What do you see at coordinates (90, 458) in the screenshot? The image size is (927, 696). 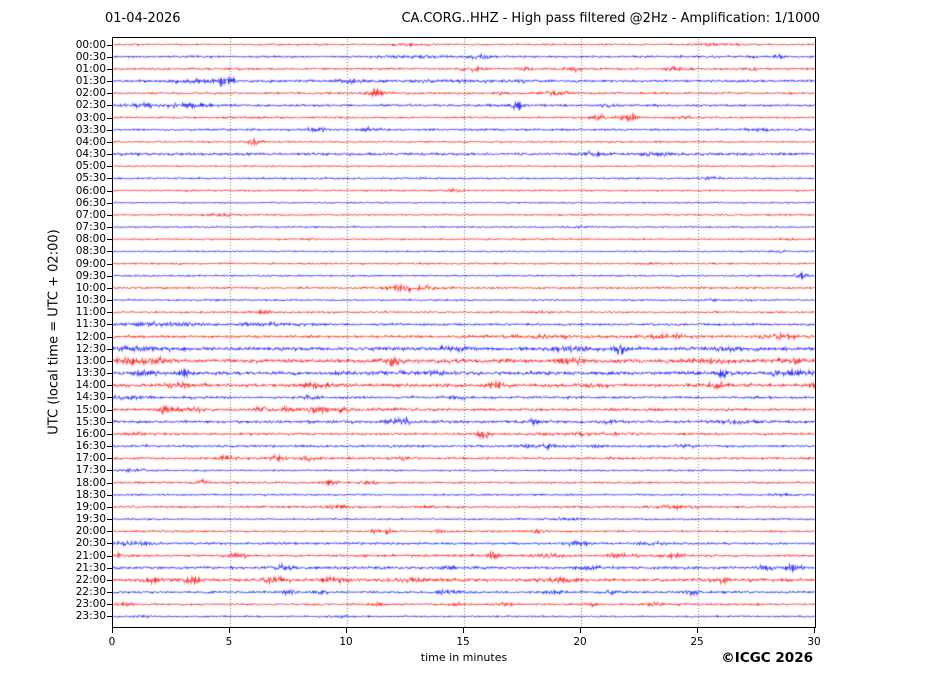 I see `y-tick-label: 17:00` at bounding box center [90, 458].